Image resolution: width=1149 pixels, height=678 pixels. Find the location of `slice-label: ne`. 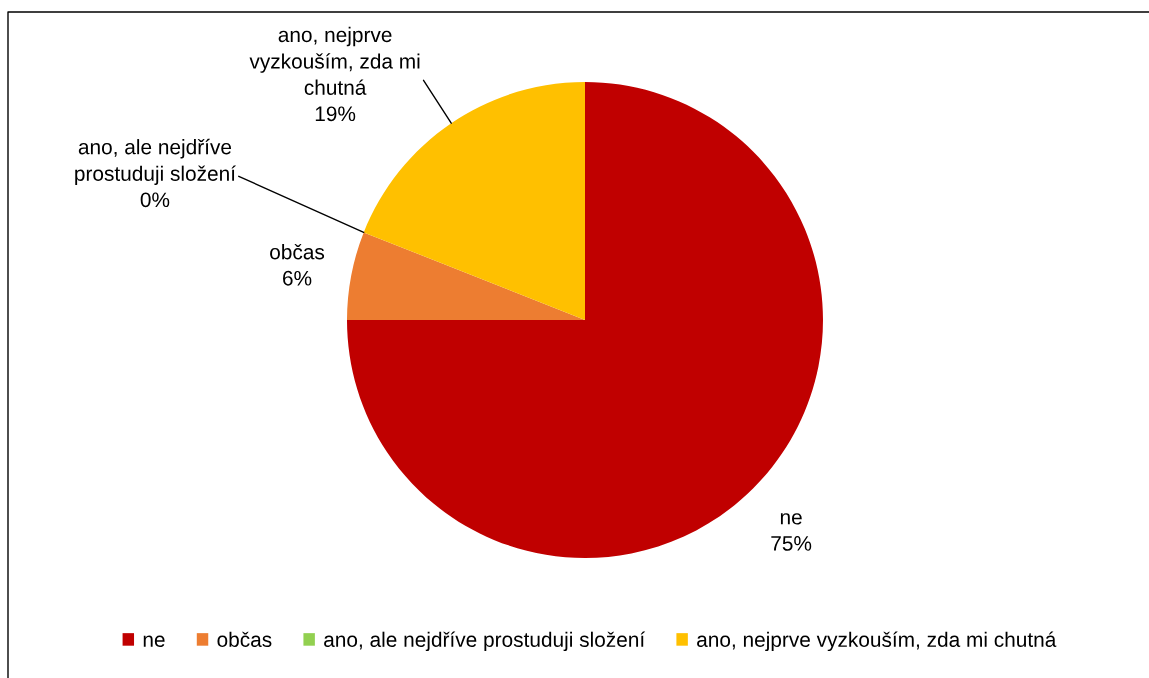

slice-label: ne is located at coordinates (791, 519).